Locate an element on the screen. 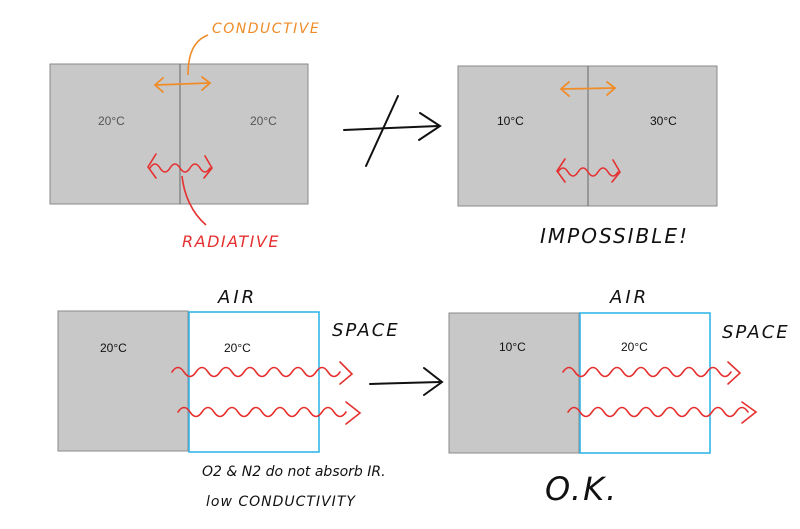 This screenshot has height=529, width=800. bottom-right-block is located at coordinates (514, 383).